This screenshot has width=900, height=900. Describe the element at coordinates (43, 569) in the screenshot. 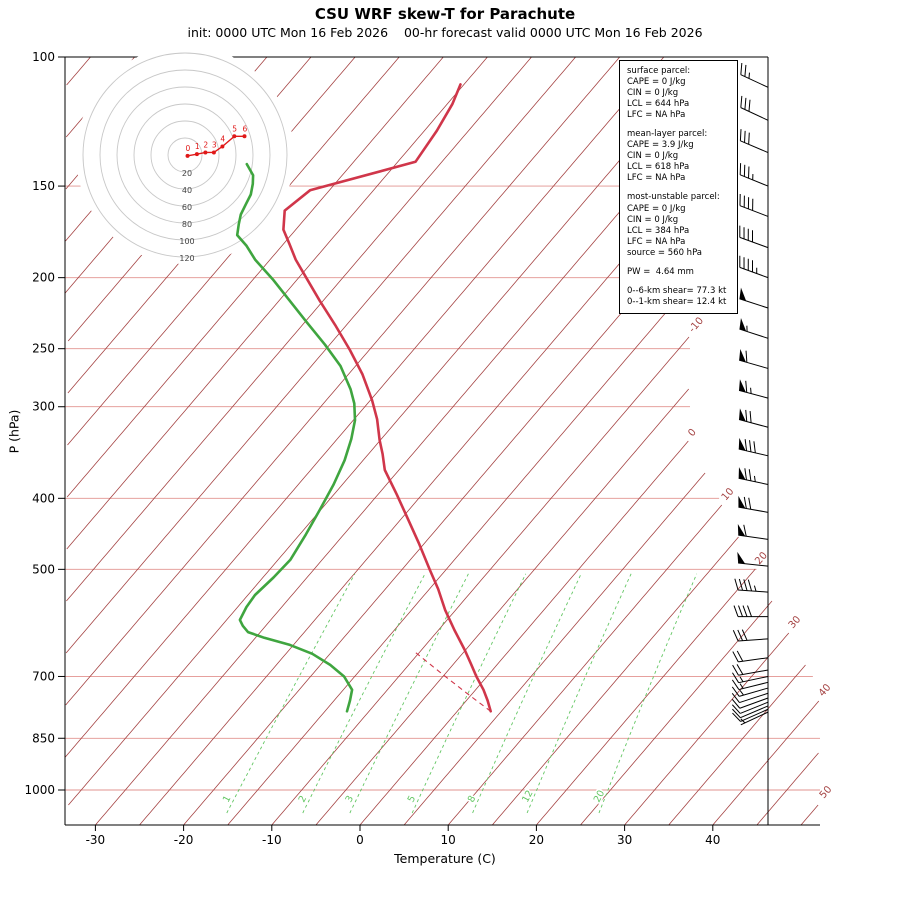

I see `pressure-tick-label: 500` at that location.